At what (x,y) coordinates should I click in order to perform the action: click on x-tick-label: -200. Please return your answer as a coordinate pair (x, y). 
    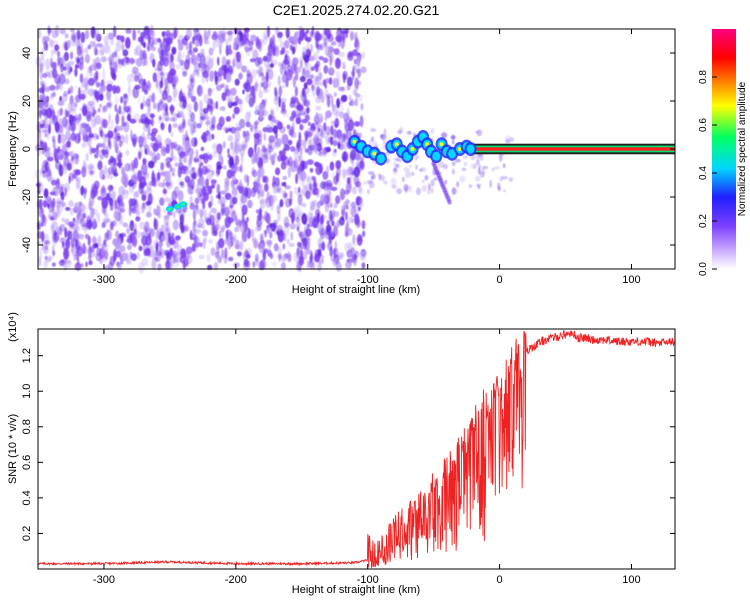
    Looking at the image, I should click on (236, 580).